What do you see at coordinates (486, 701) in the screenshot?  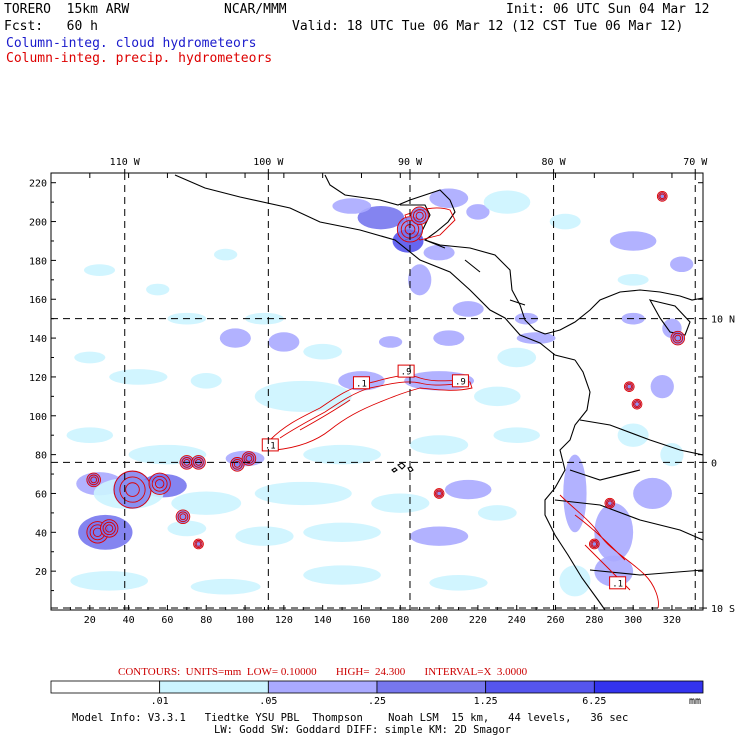 I see `colorbar-label: 1.25` at bounding box center [486, 701].